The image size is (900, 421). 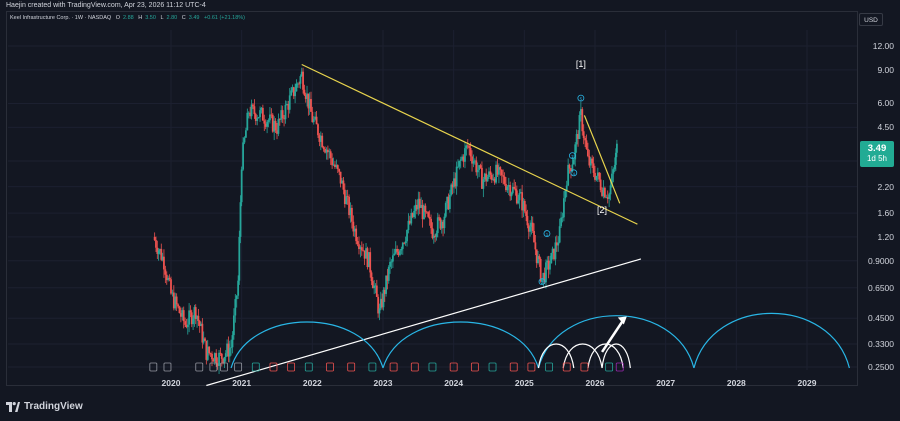 What do you see at coordinates (117, 18) in the screenshot?
I see `open-label: O` at bounding box center [117, 18].